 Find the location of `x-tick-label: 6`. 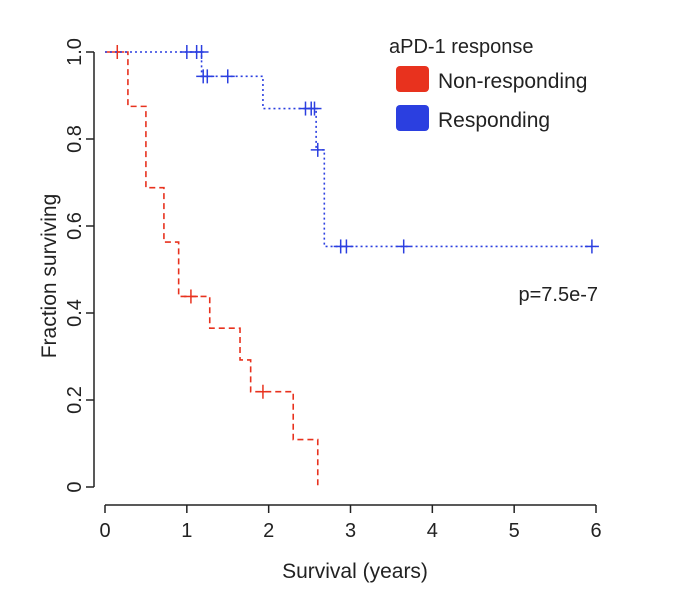

x-tick-label: 6 is located at coordinates (595, 531).